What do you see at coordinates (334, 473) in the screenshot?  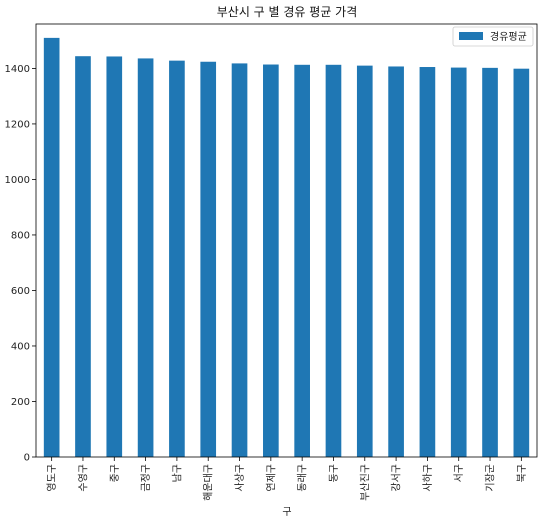 I see `x-tick-label: 동구` at bounding box center [334, 473].